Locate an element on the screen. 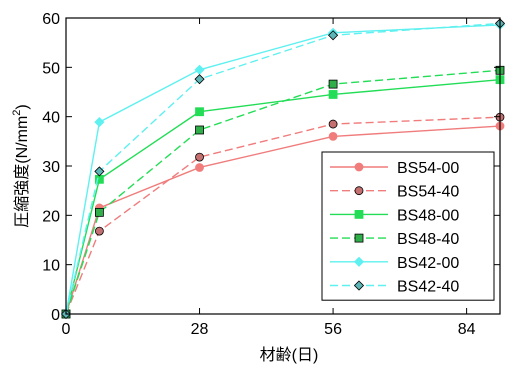  y-tick-label-30: 30 is located at coordinates (51, 167).